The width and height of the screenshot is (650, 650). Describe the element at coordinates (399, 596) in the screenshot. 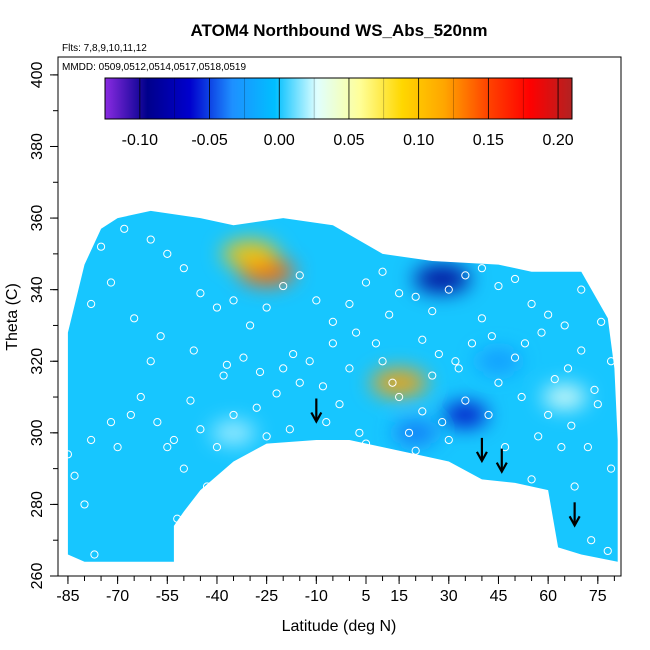

I see `x-tick-label: 15` at that location.